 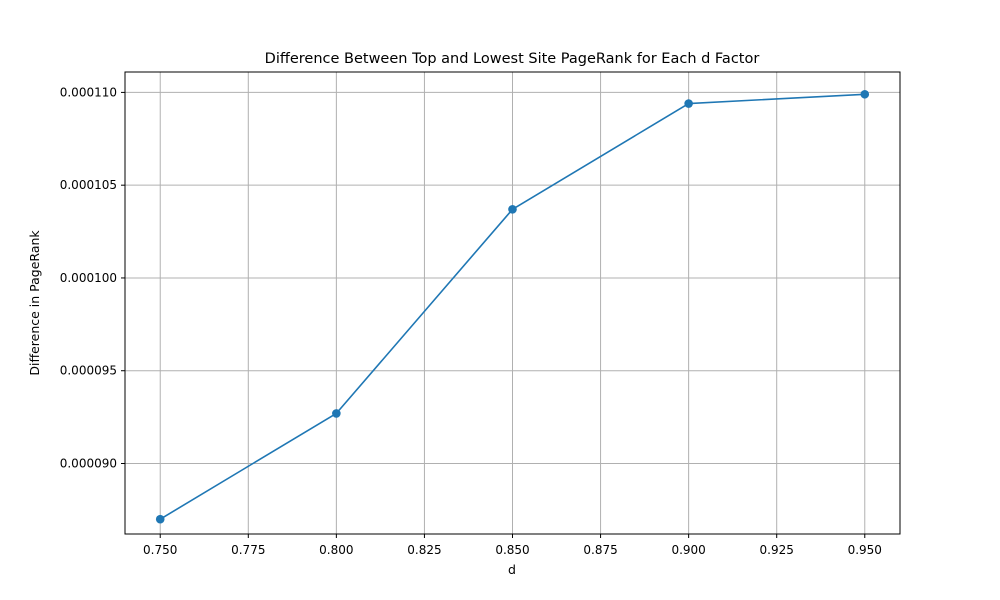 What do you see at coordinates (424, 550) in the screenshot?
I see `x-tick-label: 0.825` at bounding box center [424, 550].